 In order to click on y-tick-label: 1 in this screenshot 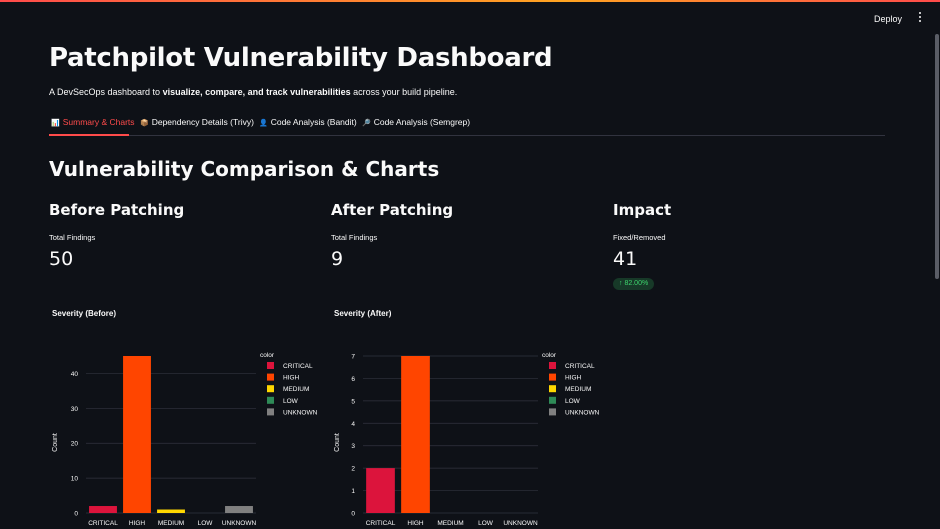, I will do `click(353, 491)`.